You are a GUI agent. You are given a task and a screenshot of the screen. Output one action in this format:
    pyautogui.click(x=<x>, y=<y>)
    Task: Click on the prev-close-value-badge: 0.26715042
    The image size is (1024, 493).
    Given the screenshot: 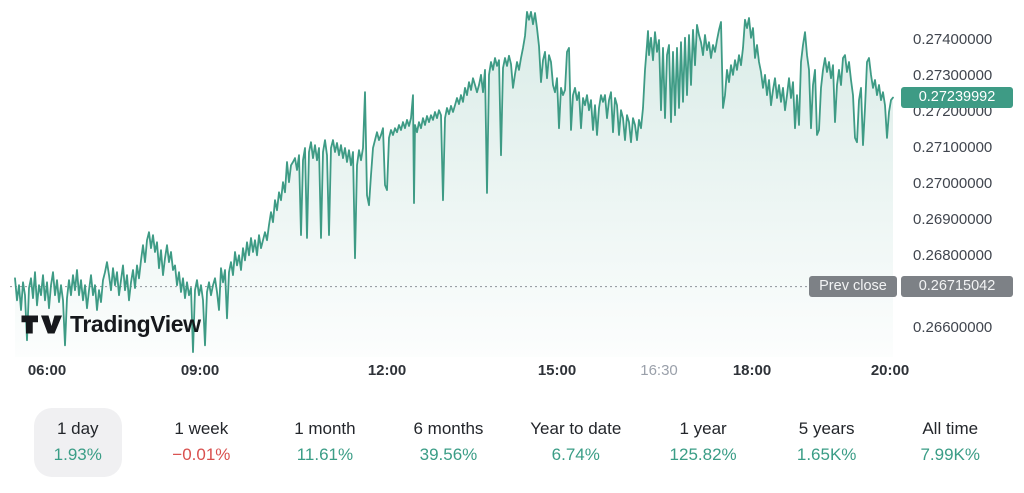 What is the action you would take?
    pyautogui.click(x=957, y=287)
    